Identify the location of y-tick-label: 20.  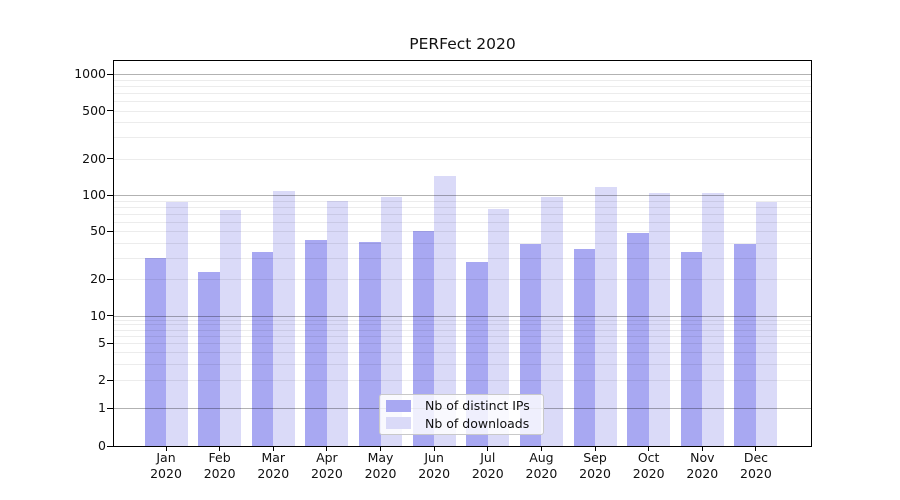
(98, 279).